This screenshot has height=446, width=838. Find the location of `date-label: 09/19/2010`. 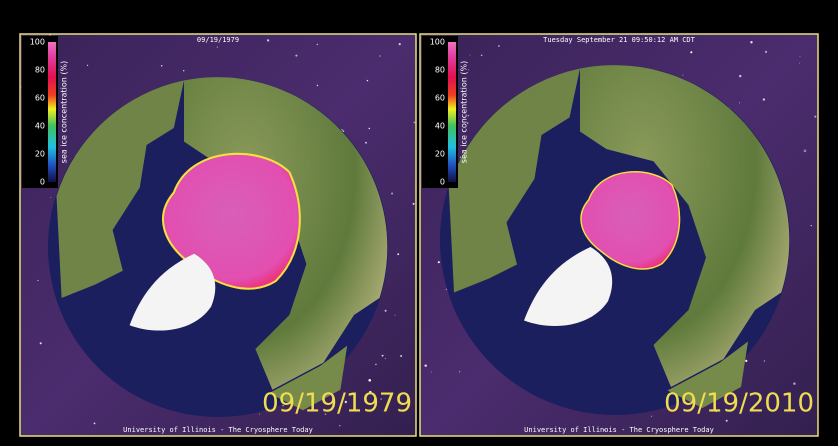

date-label: 09/19/2010 is located at coordinates (739, 404).